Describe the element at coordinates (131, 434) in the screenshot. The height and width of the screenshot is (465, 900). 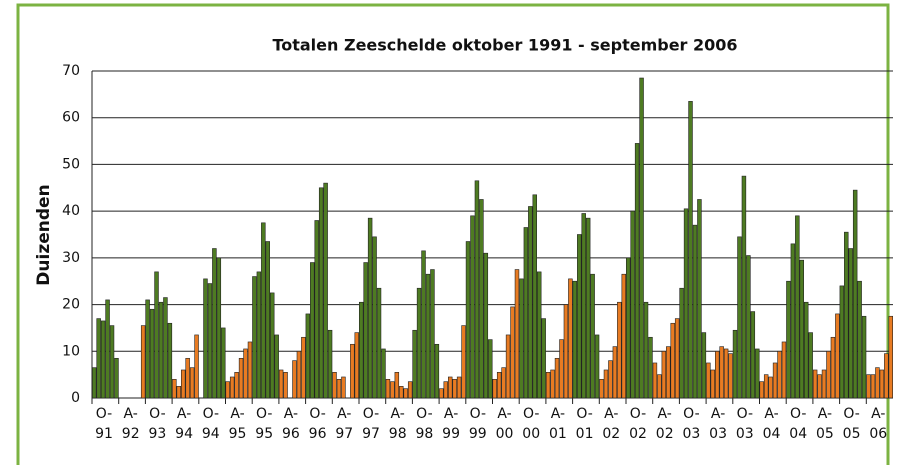
I see `x-tick-year: 92` at that location.